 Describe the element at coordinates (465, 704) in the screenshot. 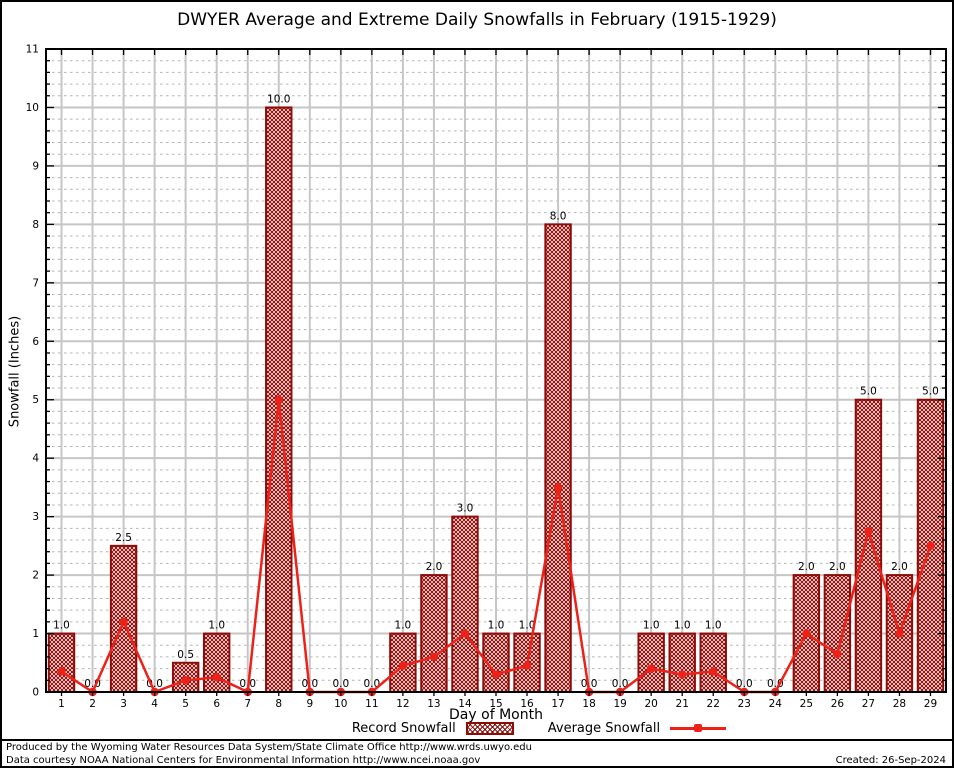

I see `x-tick-label-day-14: 14` at that location.